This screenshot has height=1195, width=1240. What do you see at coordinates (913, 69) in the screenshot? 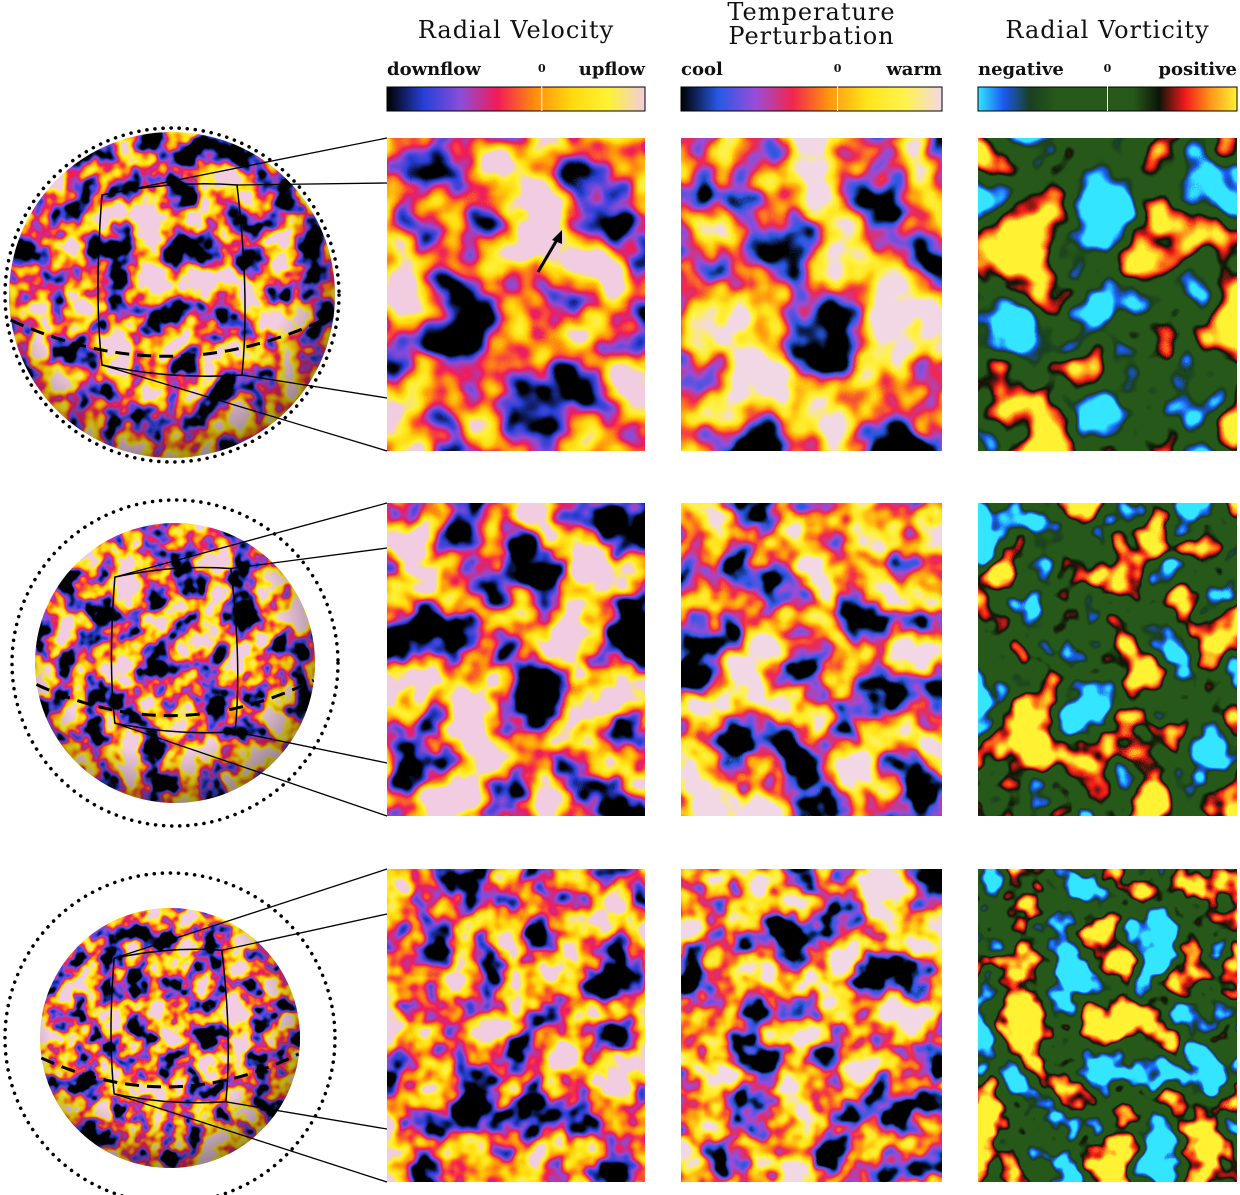
I see `colorbar-right-label: warm` at bounding box center [913, 69].